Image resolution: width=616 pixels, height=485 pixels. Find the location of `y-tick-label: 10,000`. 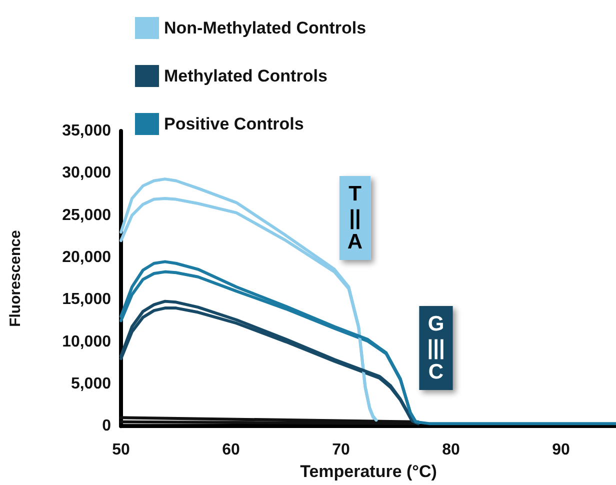

y-tick-label: 10,000 is located at coordinates (87, 341).